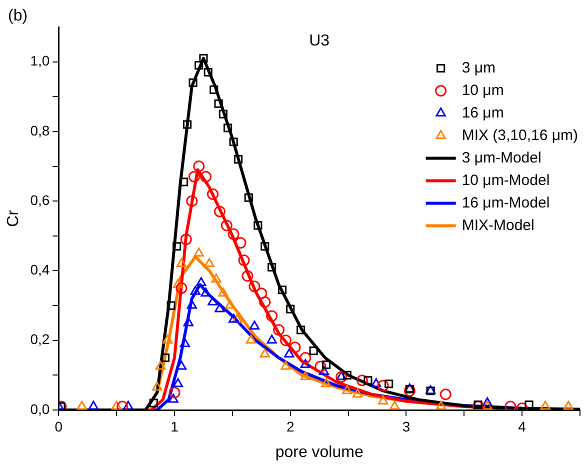  I want to click on y-tick-label: 0,0, so click(40, 408).